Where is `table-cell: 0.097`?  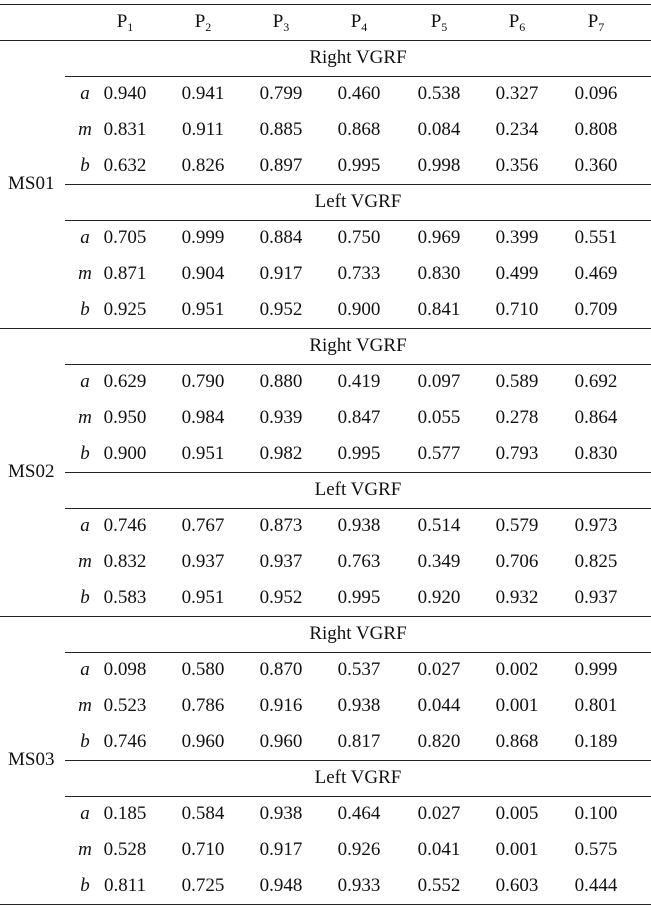 table-cell: 0.097 is located at coordinates (439, 381).